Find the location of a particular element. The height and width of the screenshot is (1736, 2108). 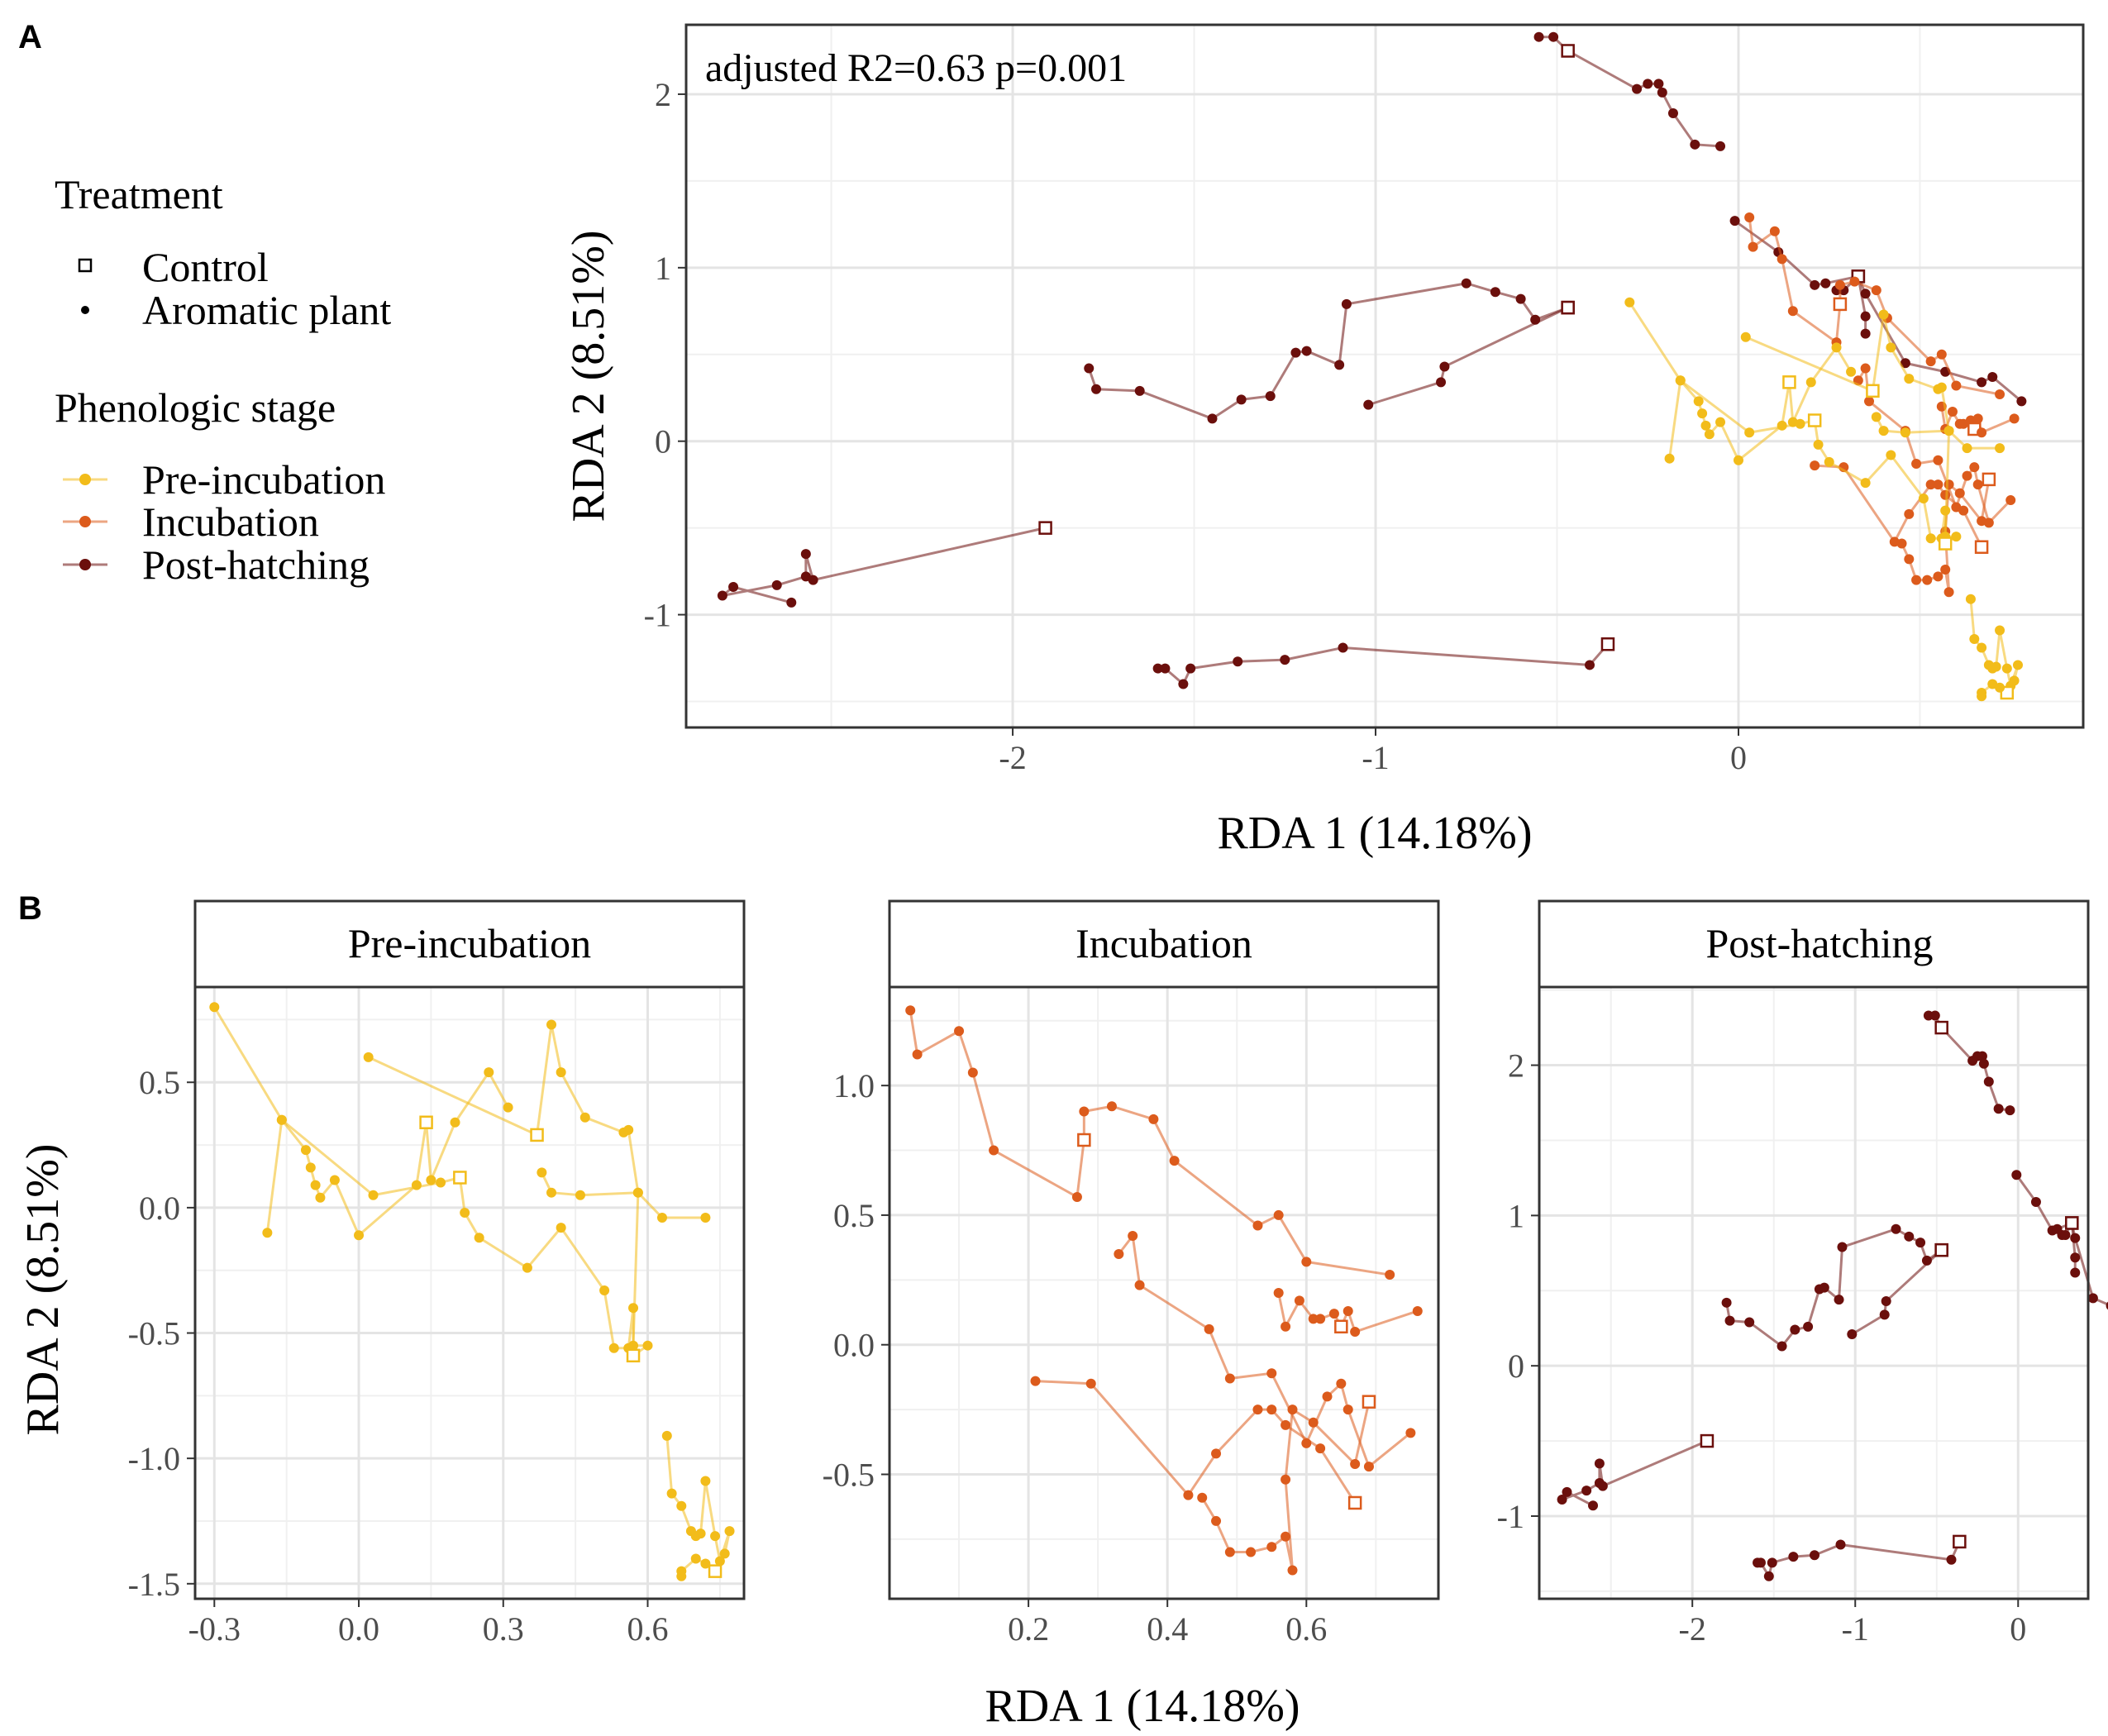

panel-label-b: B is located at coordinates (30, 908).